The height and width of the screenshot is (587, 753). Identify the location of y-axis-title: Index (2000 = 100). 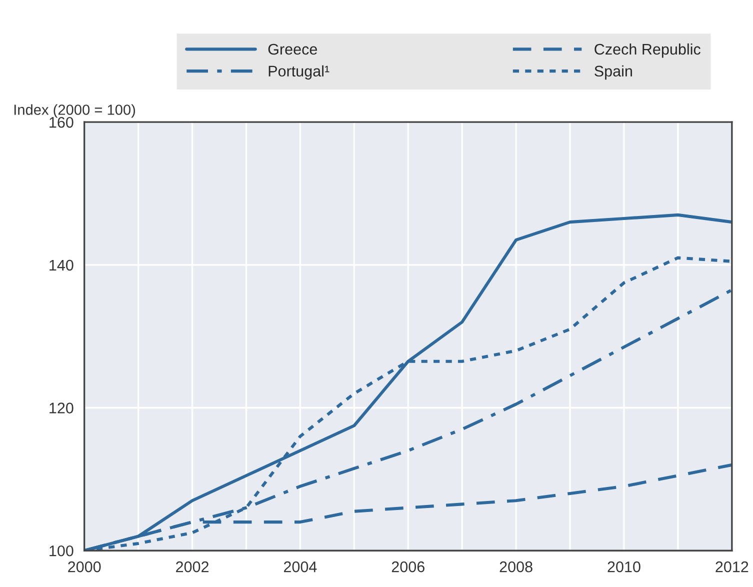
(75, 111).